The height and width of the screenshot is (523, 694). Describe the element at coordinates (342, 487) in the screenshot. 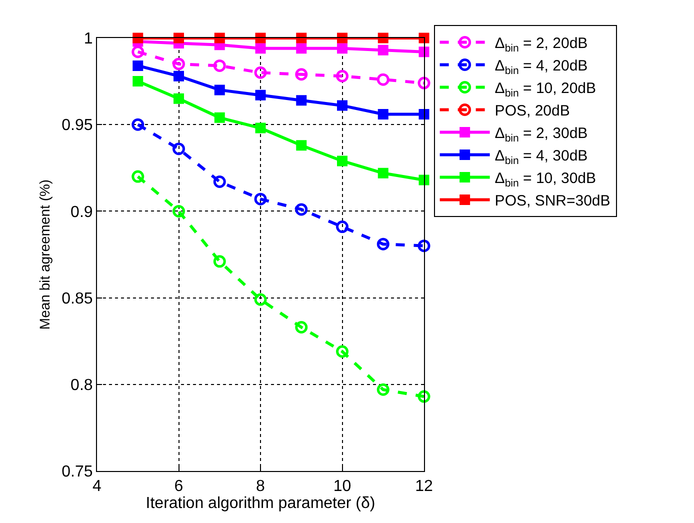

I see `x-tick-label: 10` at that location.